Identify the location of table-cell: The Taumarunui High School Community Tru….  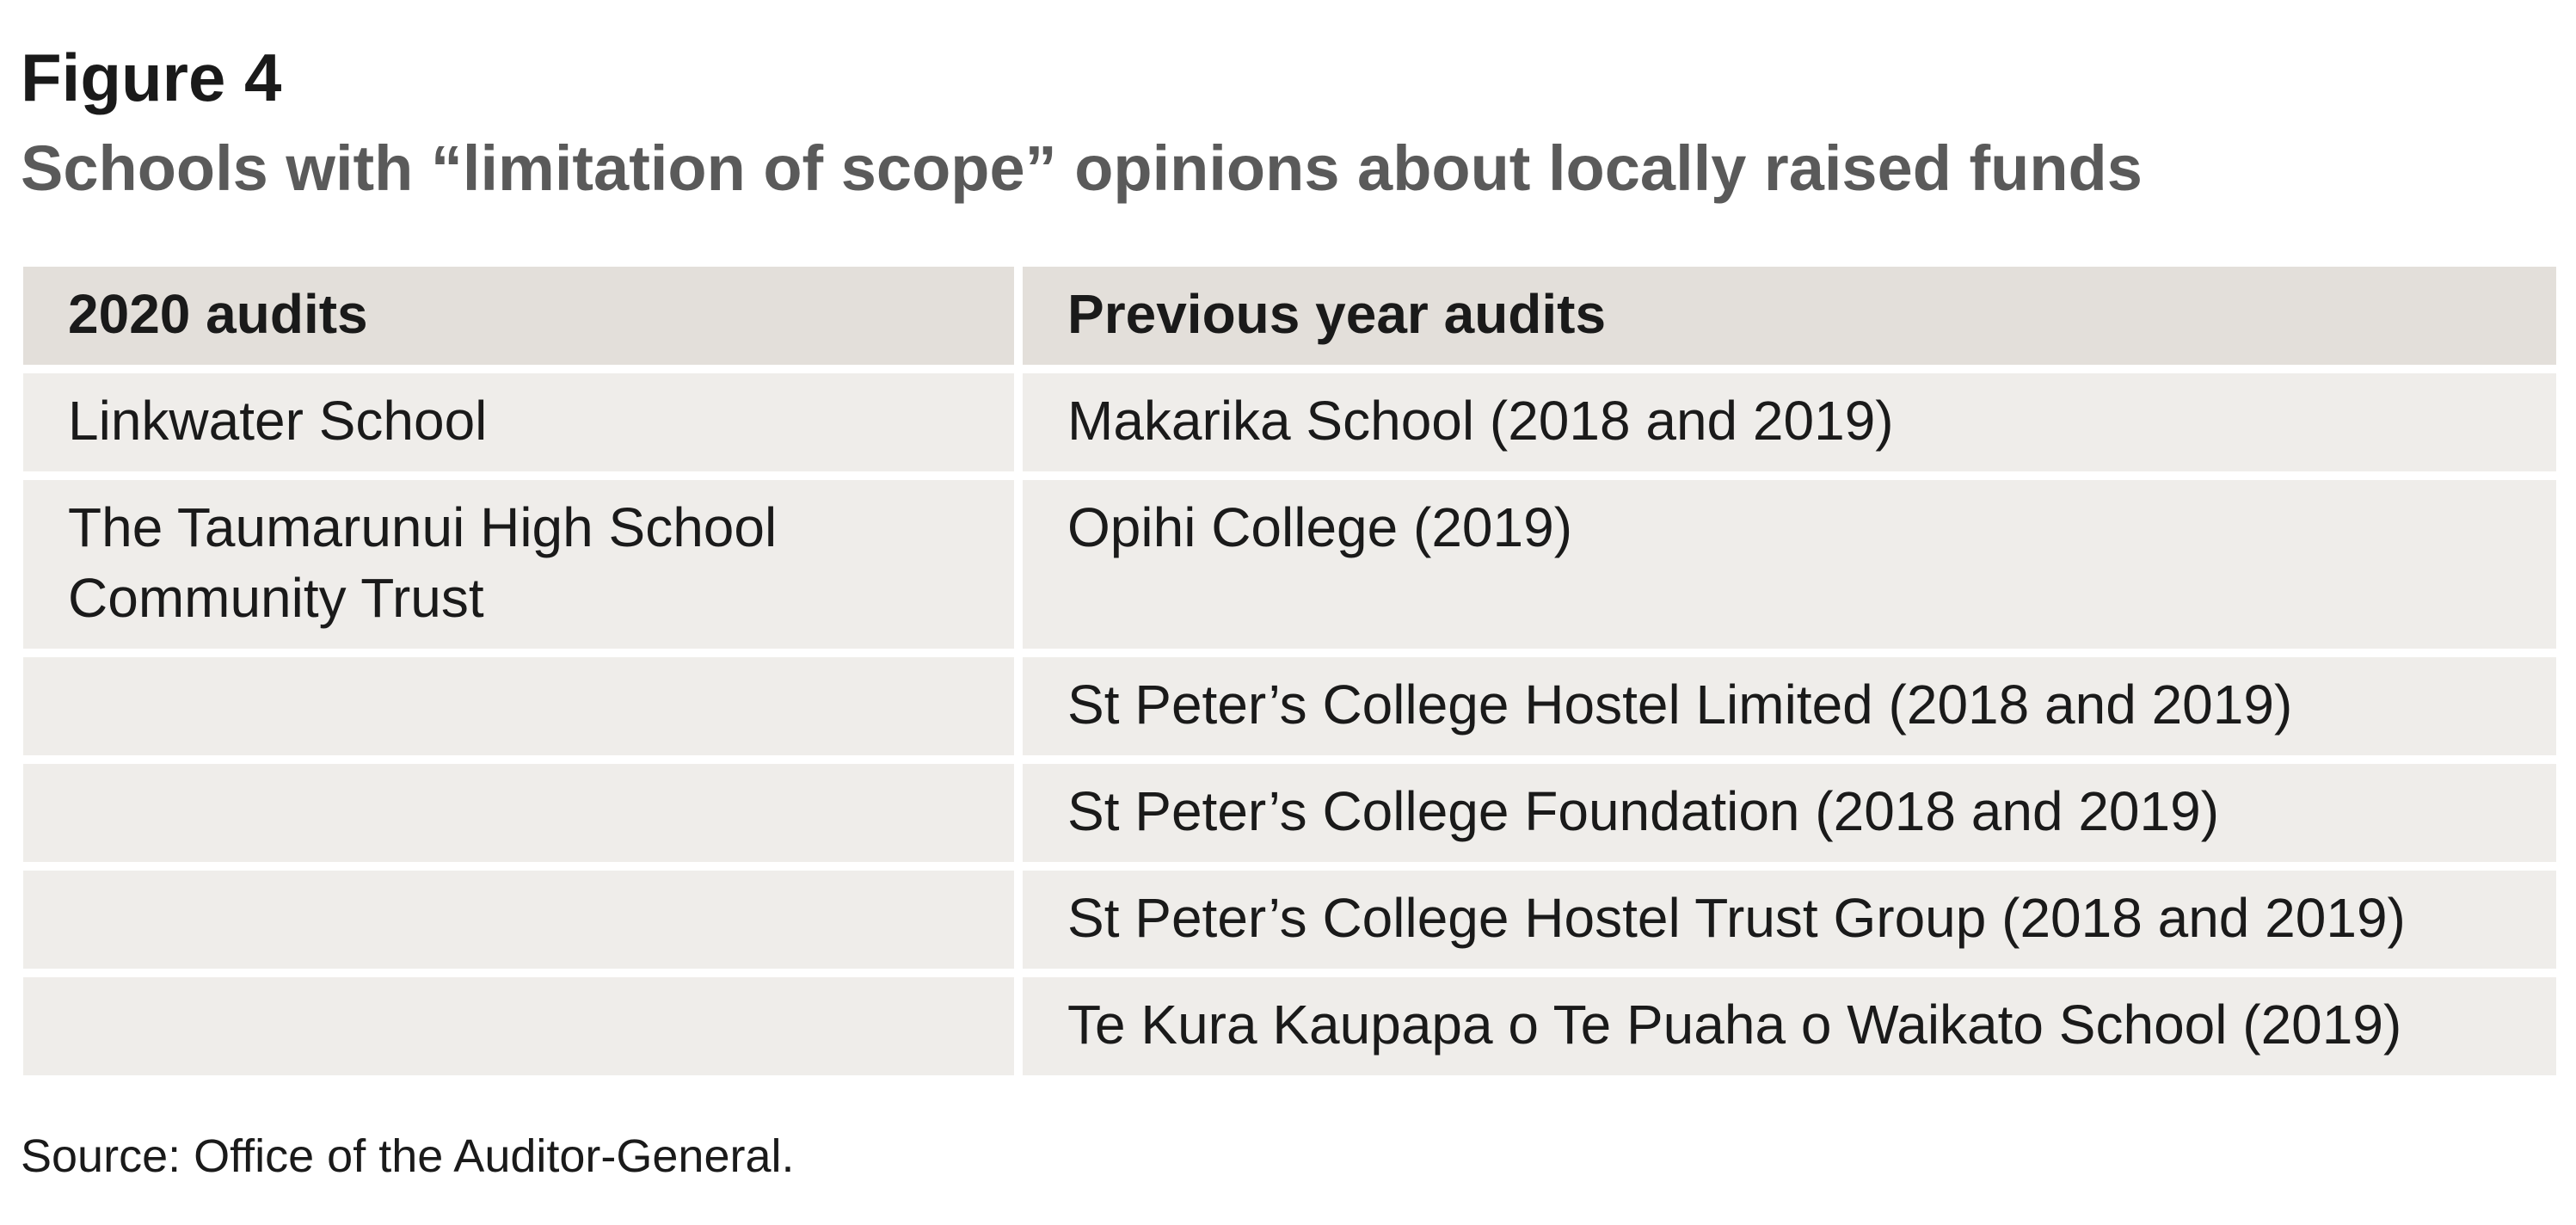
(518, 564).